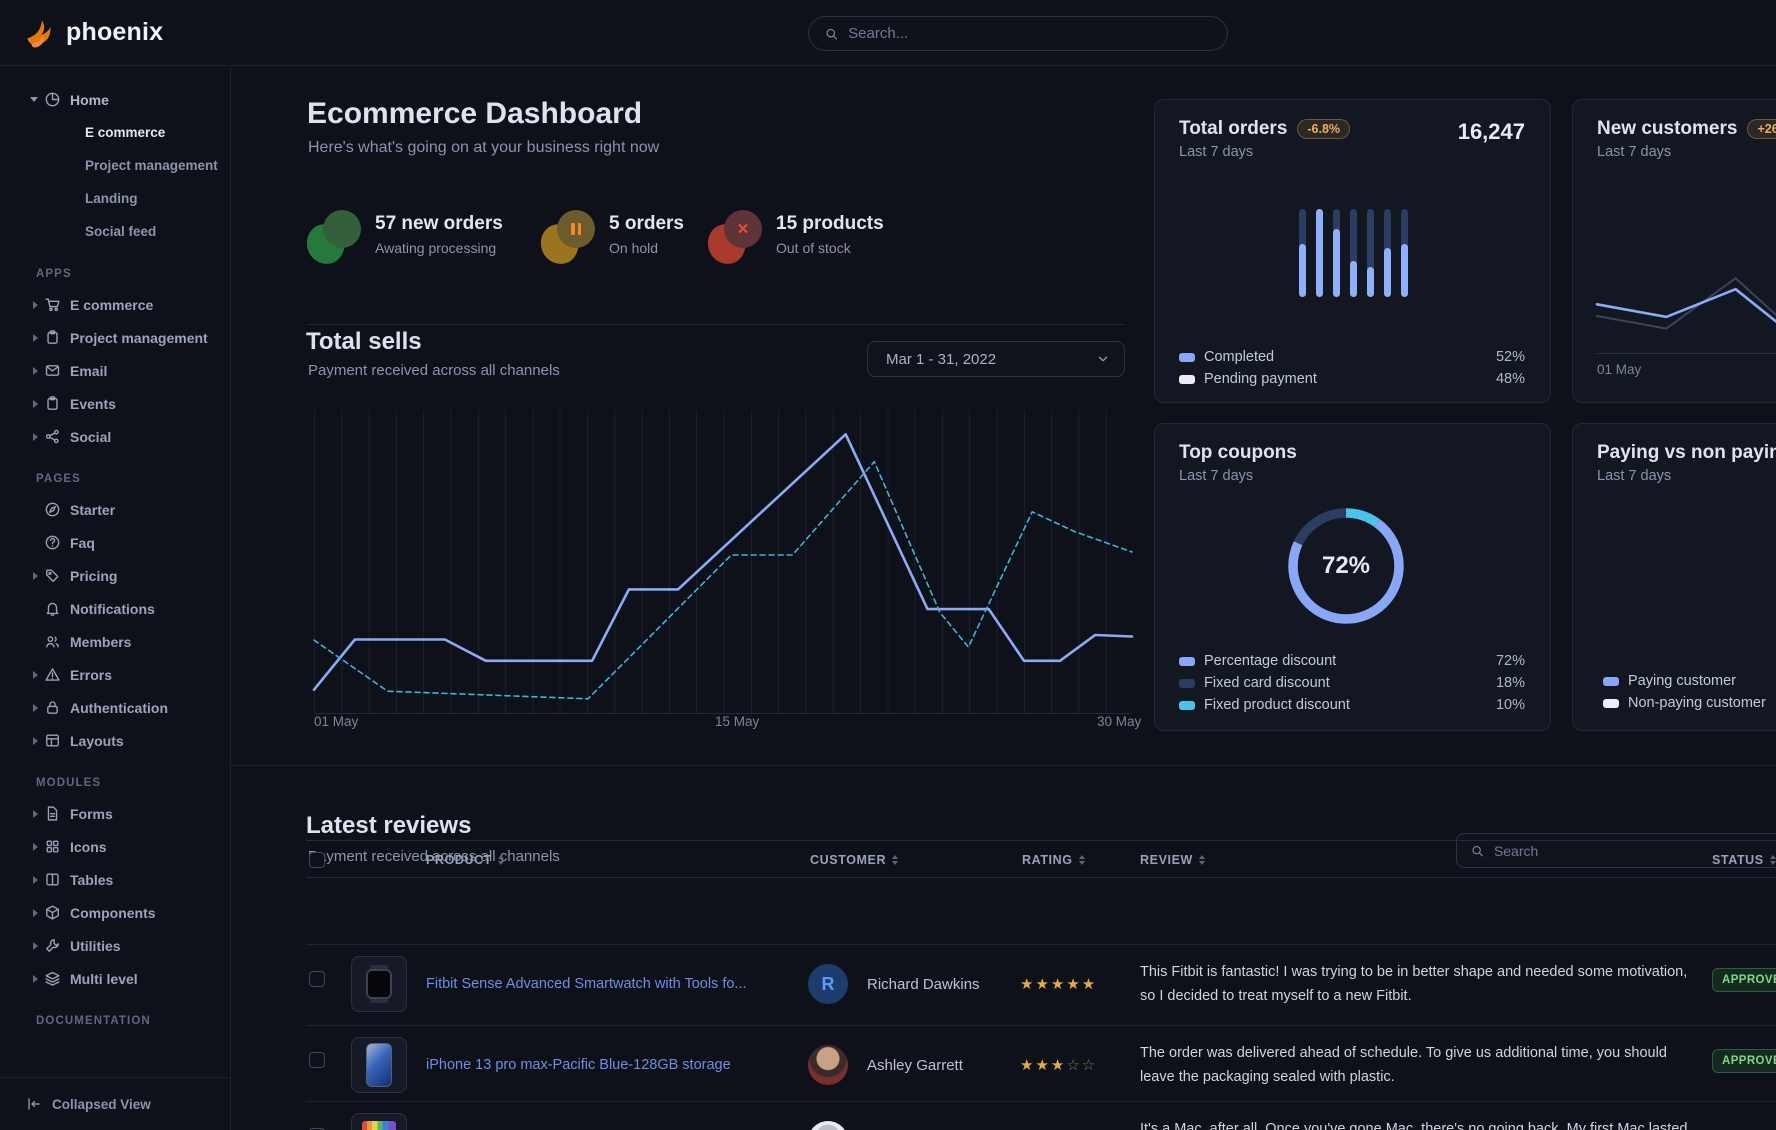 This screenshot has width=1776, height=1130. Describe the element at coordinates (813, 248) in the screenshot. I see `stat-caption: Out of stock` at that location.